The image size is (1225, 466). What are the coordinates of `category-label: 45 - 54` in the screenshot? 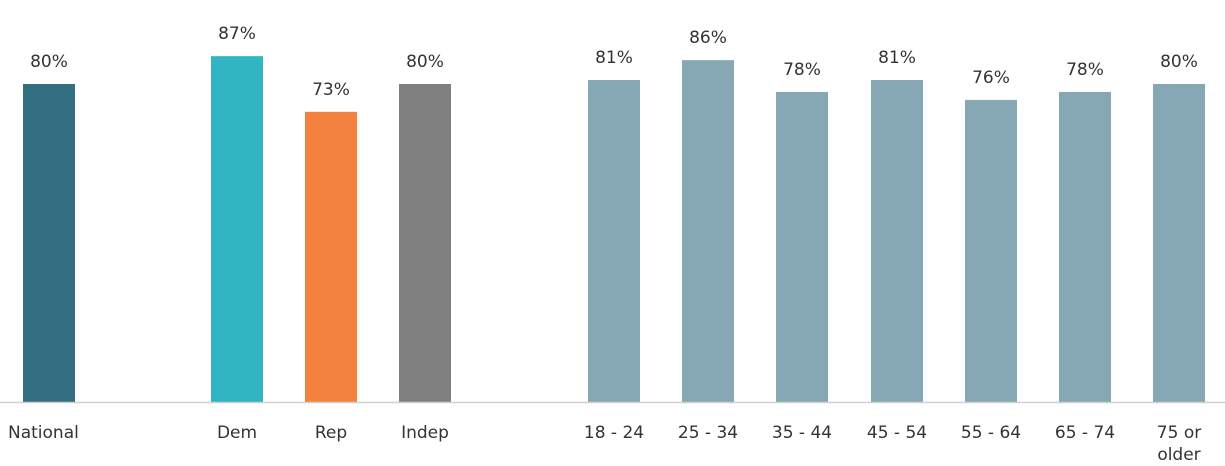 It's located at (897, 433).